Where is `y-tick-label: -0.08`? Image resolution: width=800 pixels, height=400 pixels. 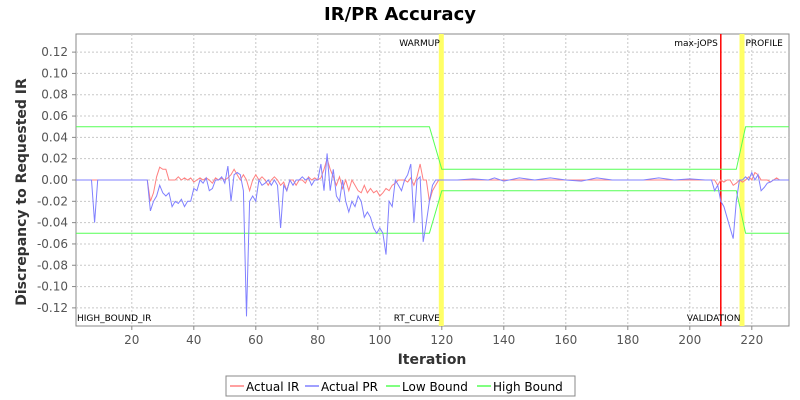 y-tick-label: -0.08 is located at coordinates (52, 265).